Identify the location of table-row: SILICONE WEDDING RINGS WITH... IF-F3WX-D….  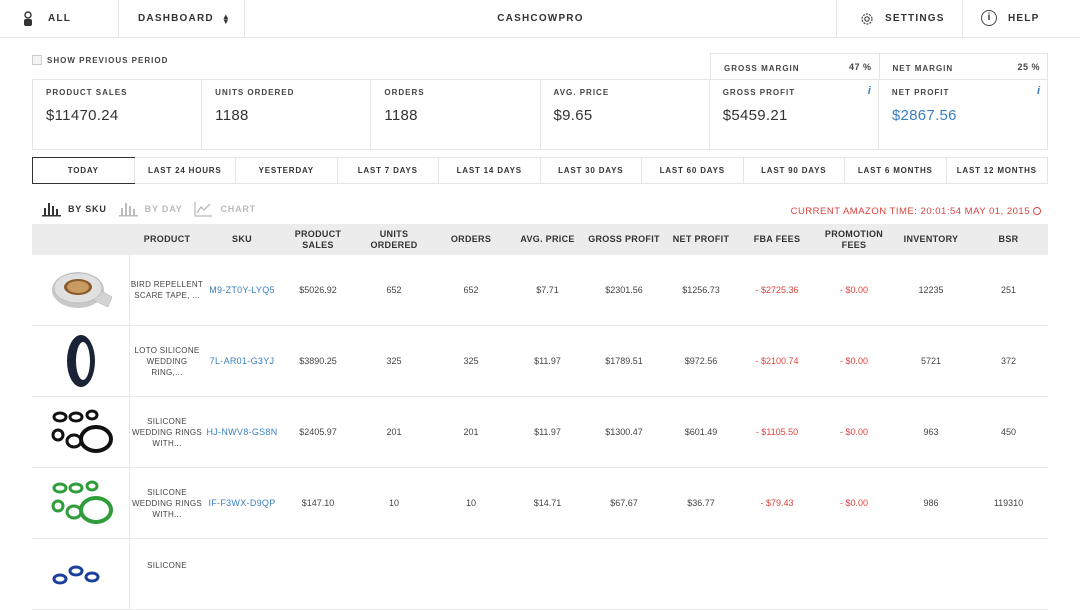
(540, 503).